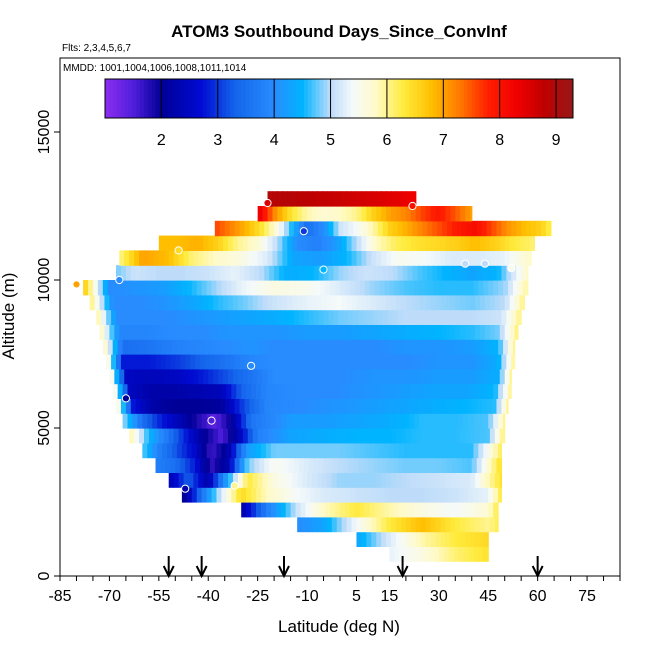 This screenshot has width=650, height=650. What do you see at coordinates (360, 98) in the screenshot?
I see `colorbar-segment` at bounding box center [360, 98].